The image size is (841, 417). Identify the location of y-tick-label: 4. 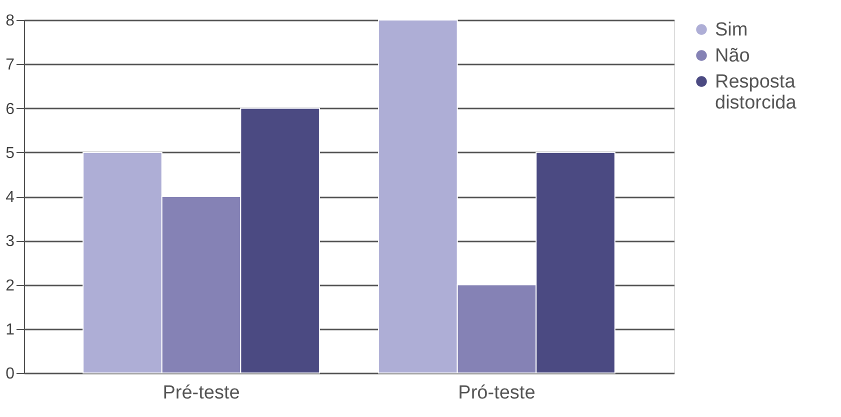
(10, 197).